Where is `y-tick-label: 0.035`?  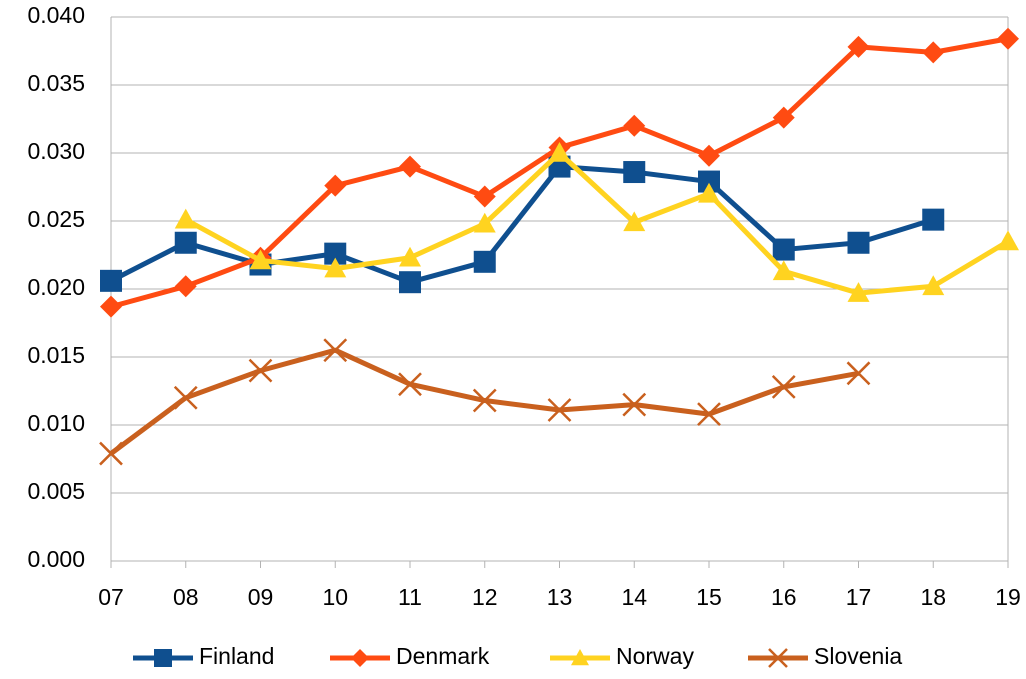 y-tick-label: 0.035 is located at coordinates (56, 83).